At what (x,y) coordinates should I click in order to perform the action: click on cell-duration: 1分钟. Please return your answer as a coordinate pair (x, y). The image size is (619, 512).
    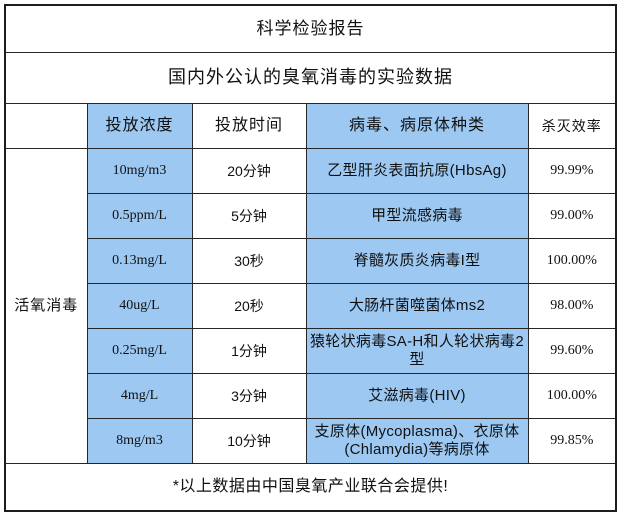
    Looking at the image, I should click on (249, 351).